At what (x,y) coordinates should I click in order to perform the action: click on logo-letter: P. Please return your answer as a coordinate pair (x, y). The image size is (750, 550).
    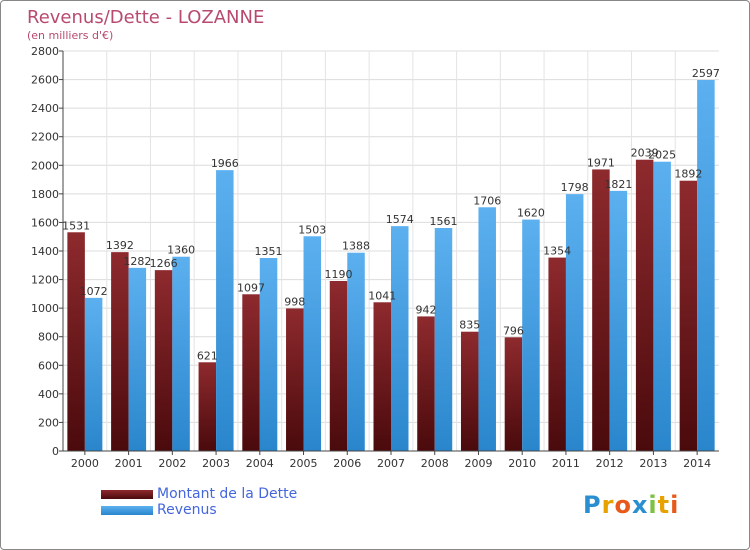
    Looking at the image, I should click on (592, 505).